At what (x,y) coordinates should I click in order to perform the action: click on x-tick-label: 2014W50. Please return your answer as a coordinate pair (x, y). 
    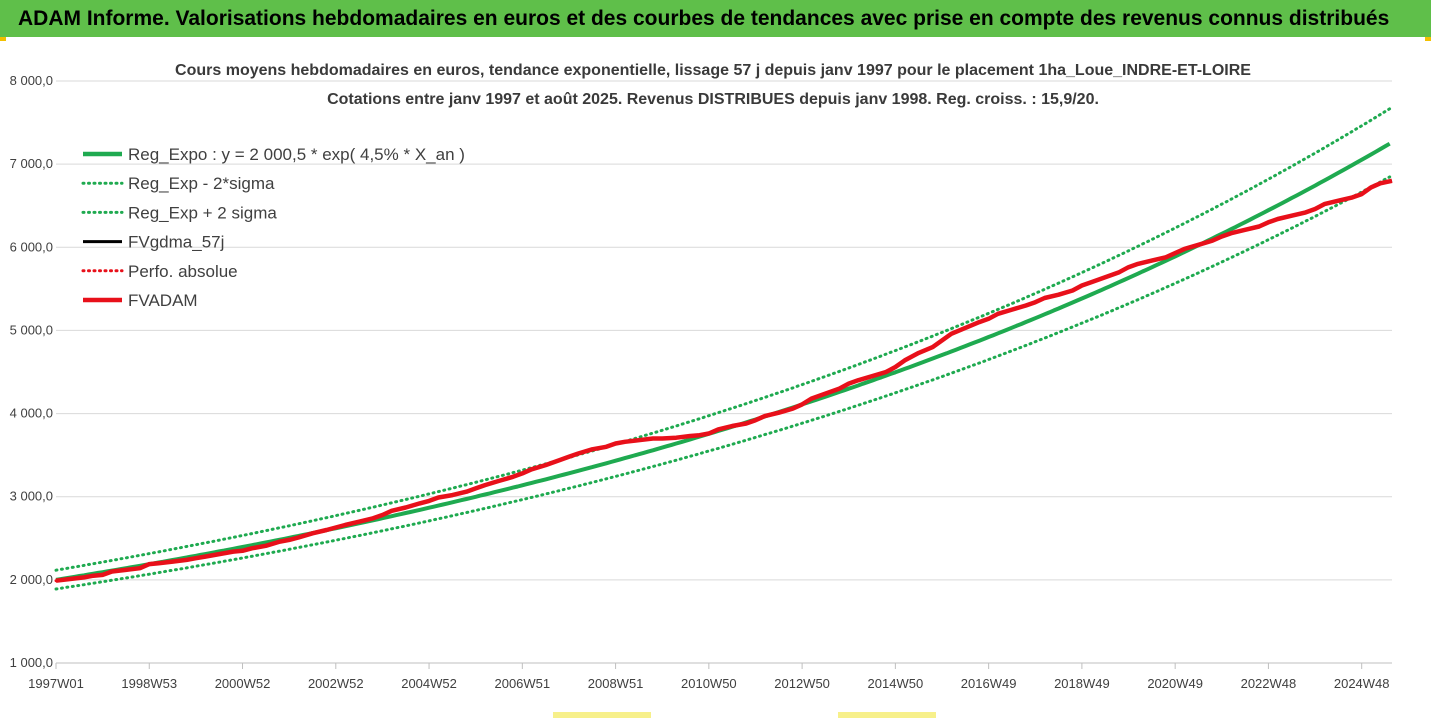
    Looking at the image, I should click on (896, 683).